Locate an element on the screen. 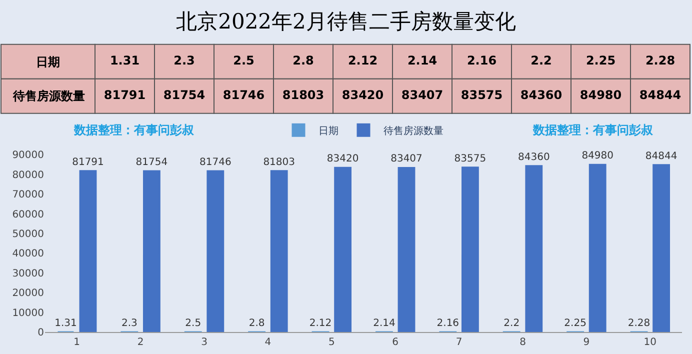 This screenshot has width=692, height=354. text: 待售房源数量 is located at coordinates (49, 96).